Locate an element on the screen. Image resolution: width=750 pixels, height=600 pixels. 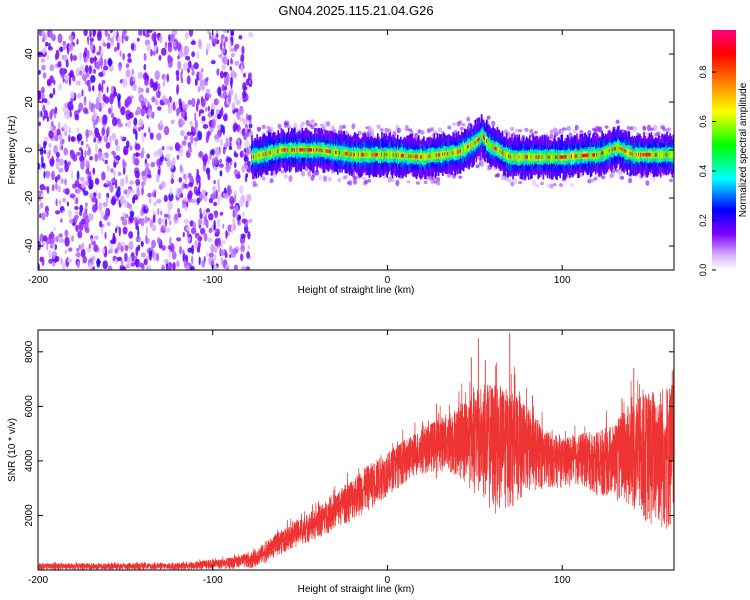
x-tick-label: -200 is located at coordinates (38, 580).